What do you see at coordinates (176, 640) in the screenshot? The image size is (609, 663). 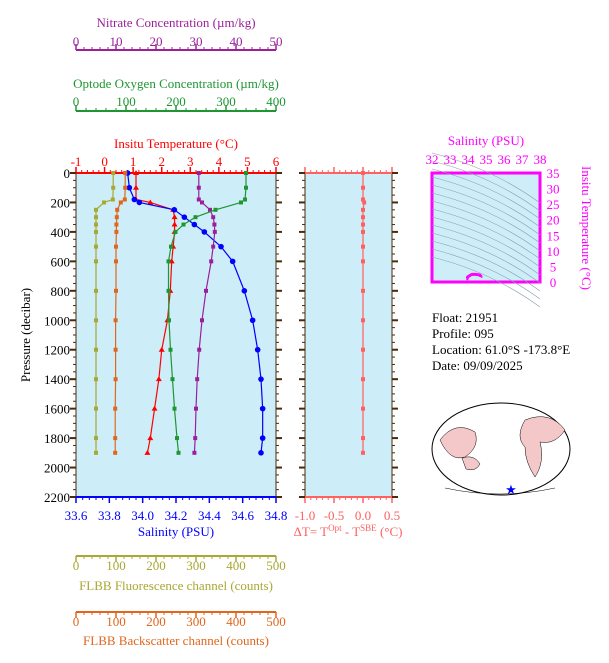 I see `backscatter-axis-title: FLBB Backscatter channel (counts)` at bounding box center [176, 640].